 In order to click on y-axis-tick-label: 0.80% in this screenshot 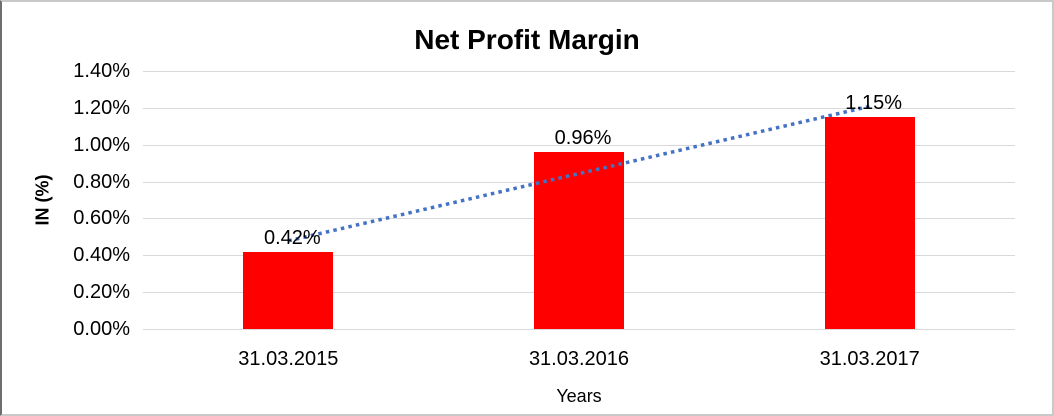, I will do `click(101, 181)`.